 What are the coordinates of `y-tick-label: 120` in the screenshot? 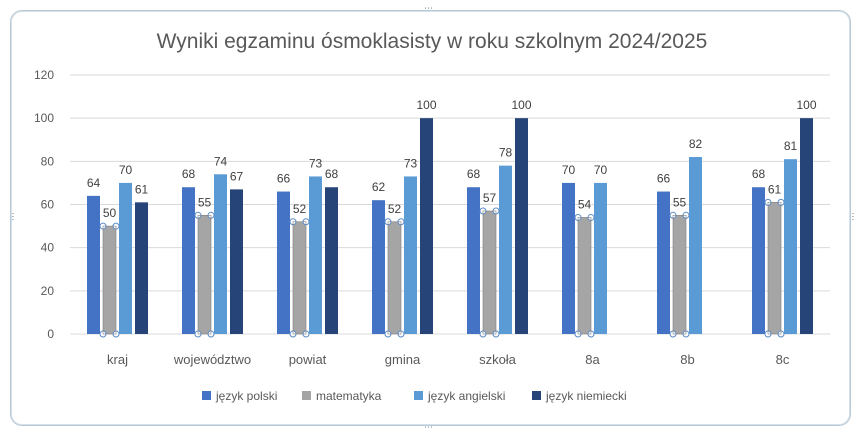 It's located at (44, 75).